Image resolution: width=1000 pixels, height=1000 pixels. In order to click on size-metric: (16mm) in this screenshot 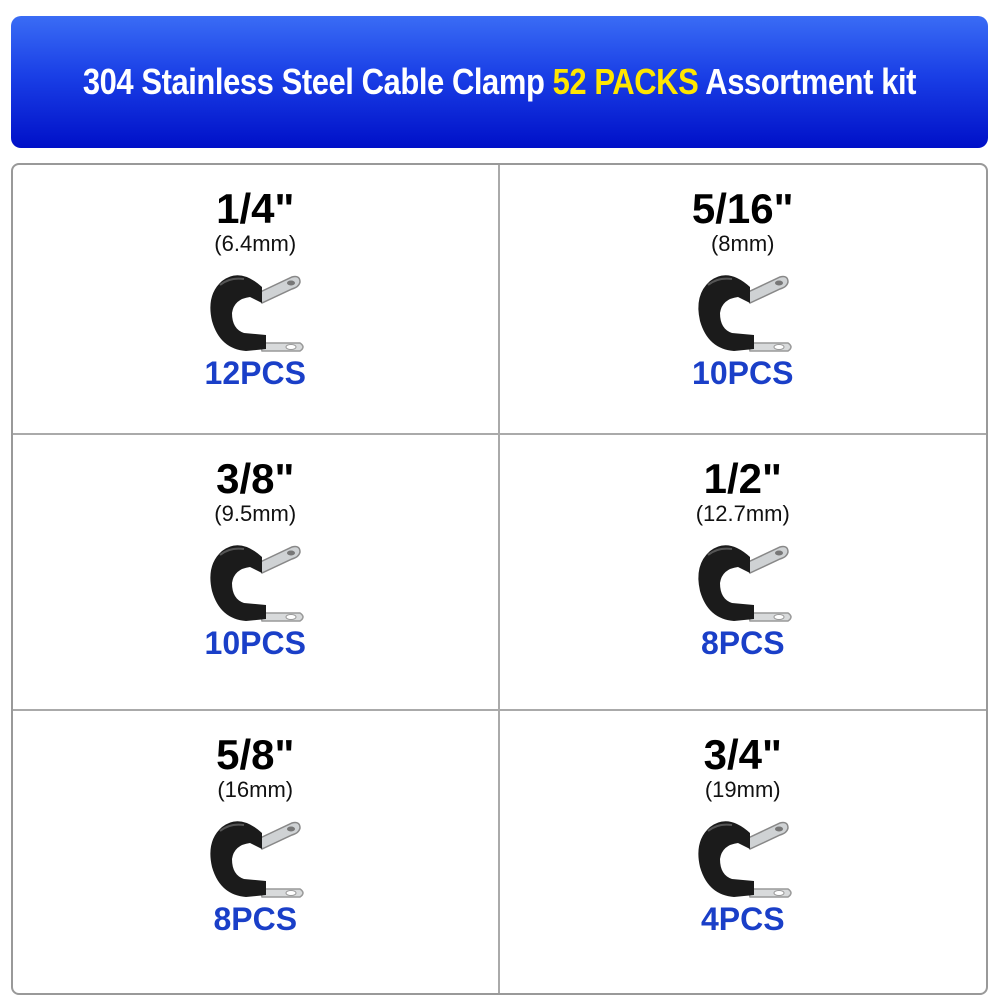, I will do `click(255, 789)`.